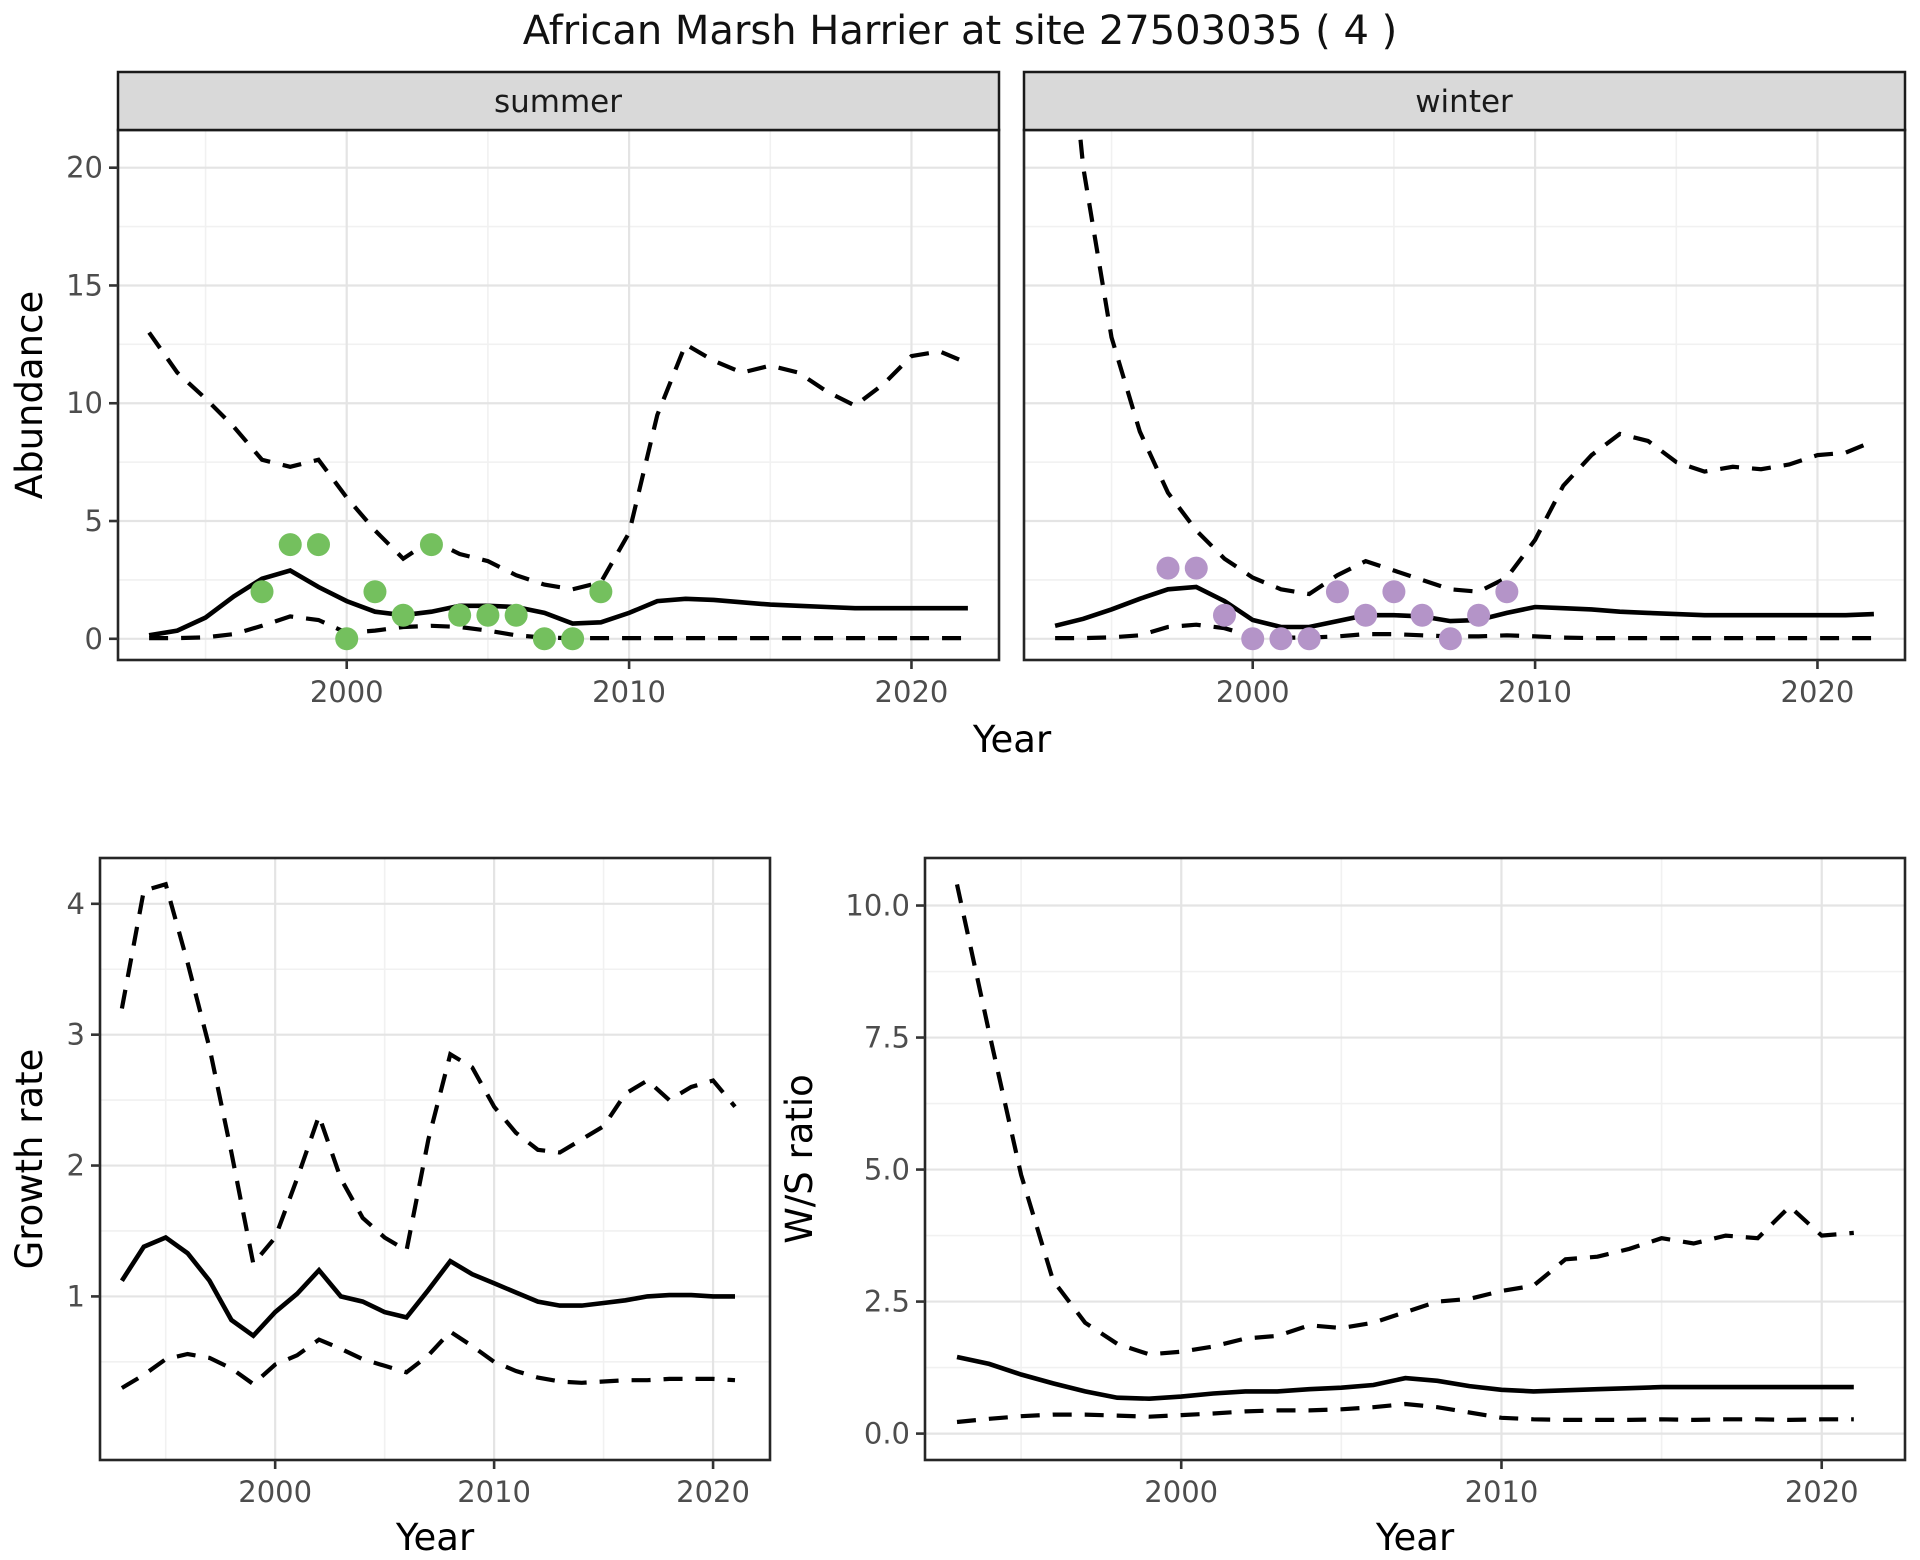 Image resolution: width=1920 pixels, height=1560 pixels. I want to click on x-axis-title-year-ws: Year, so click(1415, 1537).